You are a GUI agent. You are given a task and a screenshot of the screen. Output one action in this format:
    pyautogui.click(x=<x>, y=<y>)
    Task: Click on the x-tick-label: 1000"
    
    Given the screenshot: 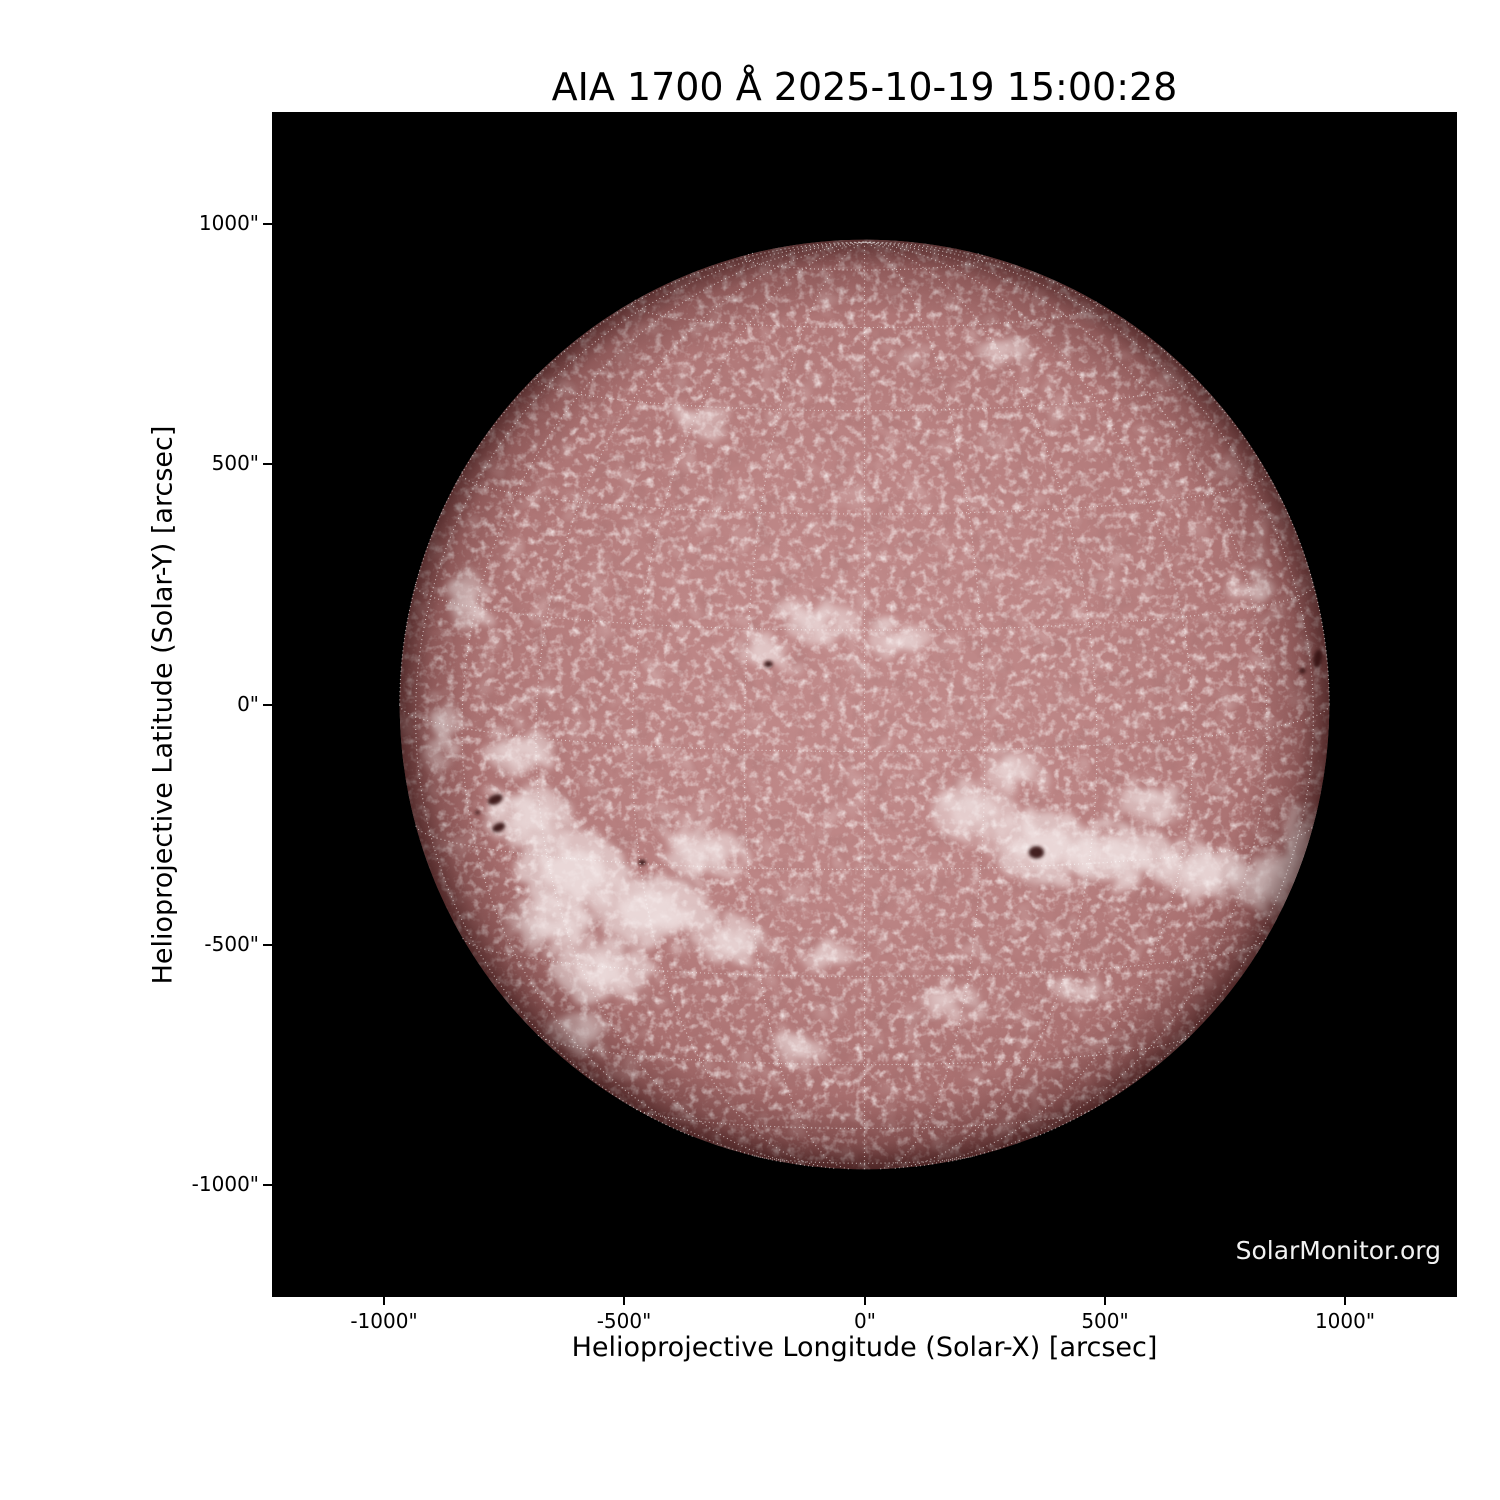 What is the action you would take?
    pyautogui.click(x=1345, y=1321)
    